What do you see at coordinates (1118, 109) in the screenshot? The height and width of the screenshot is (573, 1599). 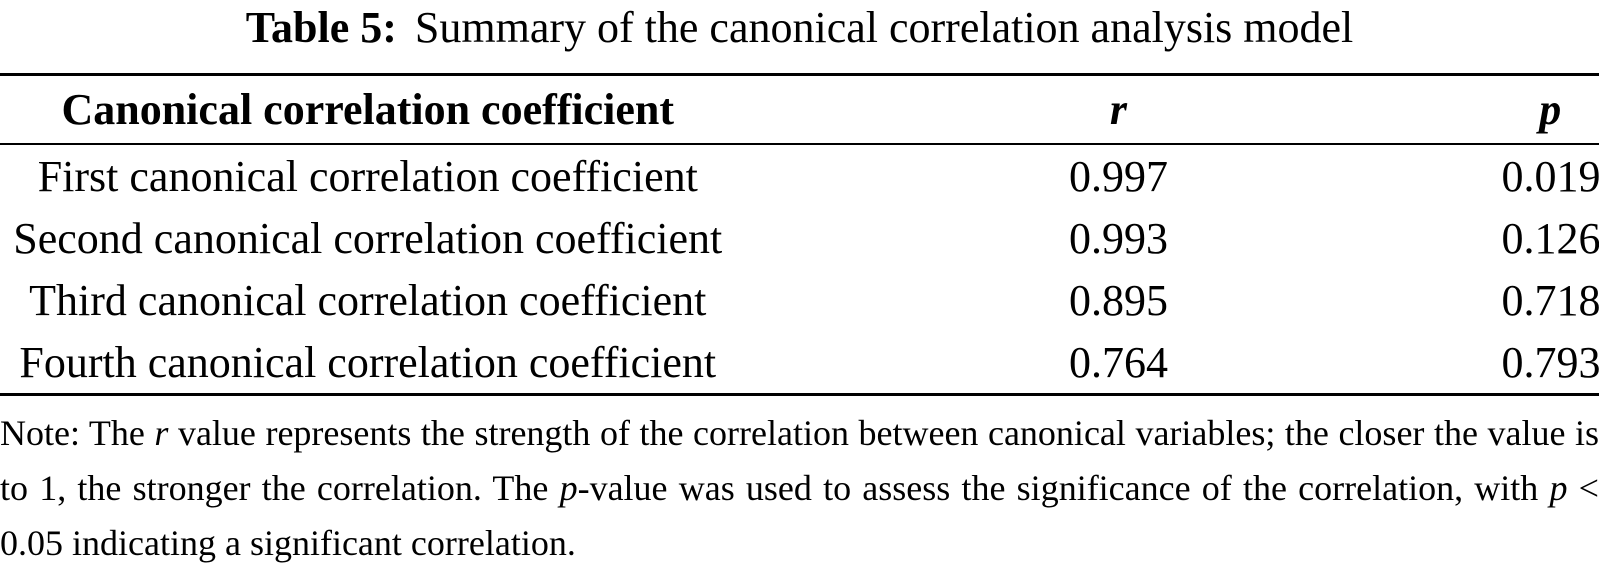 I see `column-header-r: r` at bounding box center [1118, 109].